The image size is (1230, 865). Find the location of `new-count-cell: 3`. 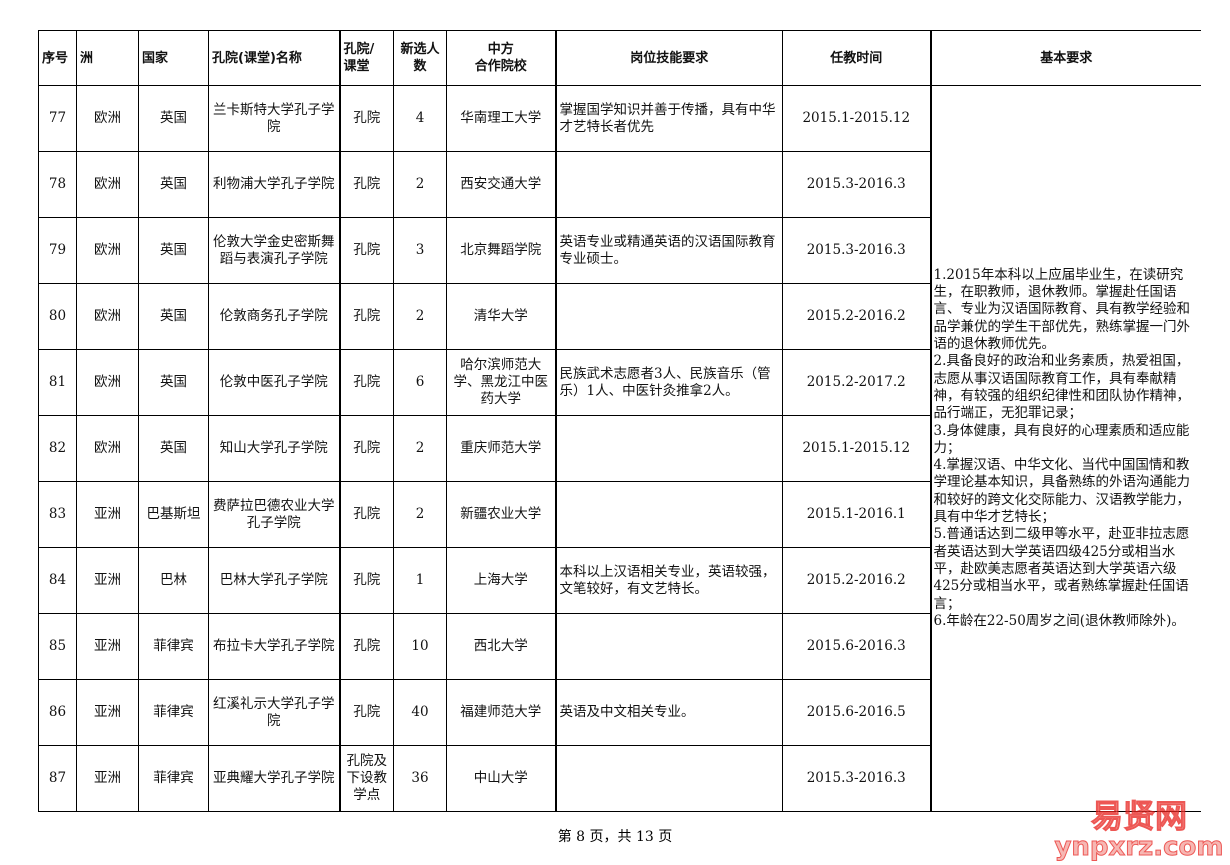

new-count-cell: 3 is located at coordinates (420, 250).